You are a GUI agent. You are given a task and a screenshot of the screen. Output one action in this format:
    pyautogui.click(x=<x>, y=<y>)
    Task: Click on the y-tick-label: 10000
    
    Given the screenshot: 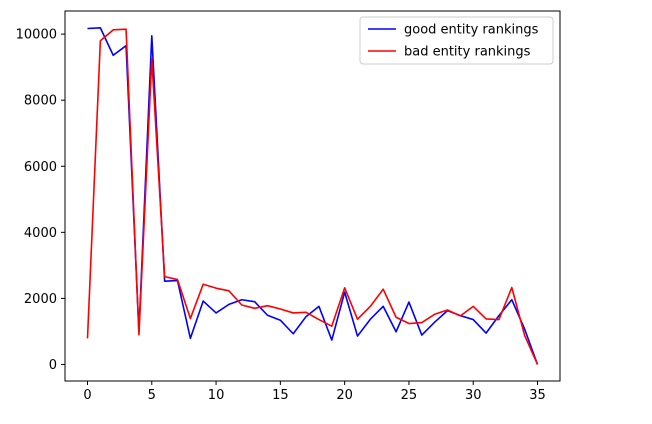 What is the action you would take?
    pyautogui.click(x=36, y=35)
    